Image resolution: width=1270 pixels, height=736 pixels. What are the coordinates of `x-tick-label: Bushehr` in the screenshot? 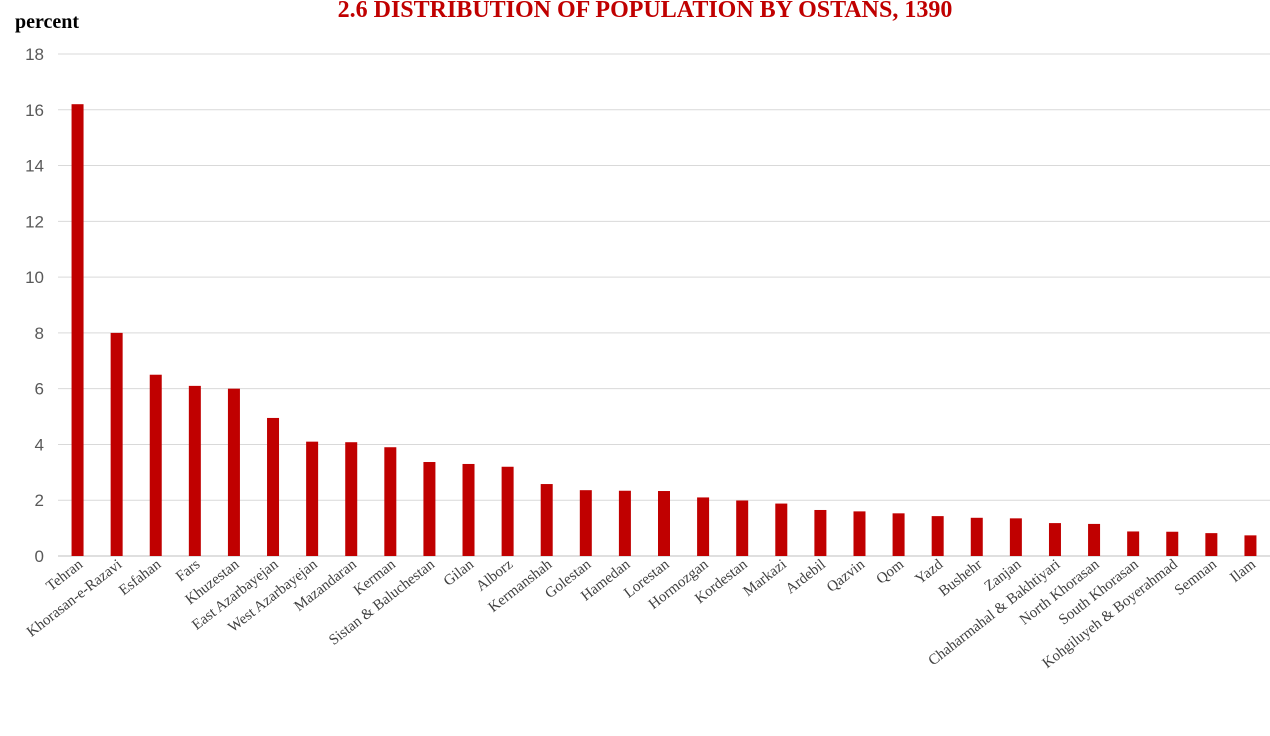 It's located at (960, 578).